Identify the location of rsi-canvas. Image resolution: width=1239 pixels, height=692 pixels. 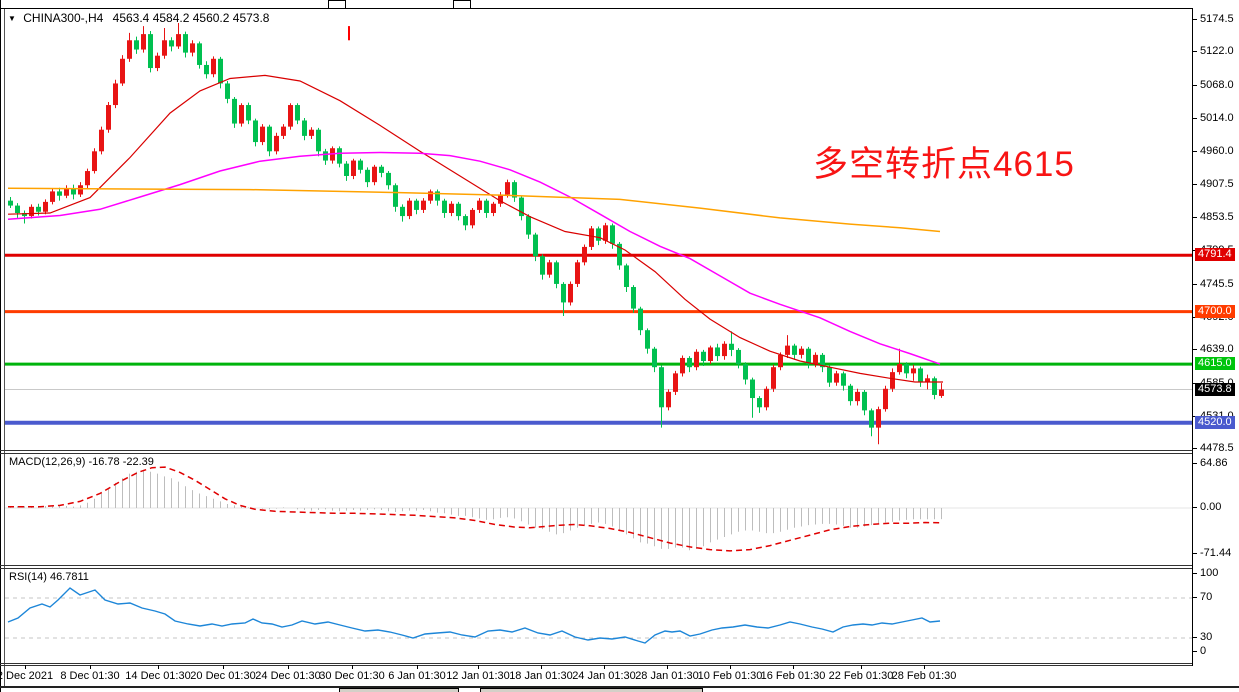
(598, 616).